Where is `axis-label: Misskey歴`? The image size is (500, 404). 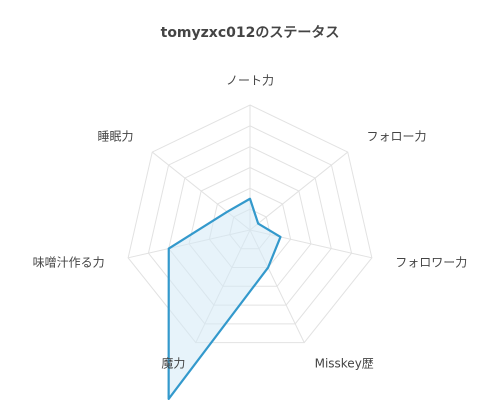
axis-label: Misskey歴 is located at coordinates (344, 364).